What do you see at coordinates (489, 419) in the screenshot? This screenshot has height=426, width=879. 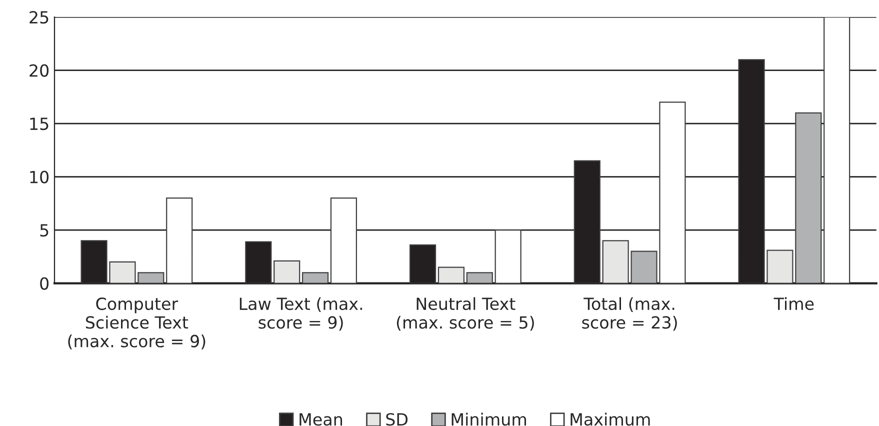 I see `legend-label: Minimum` at bounding box center [489, 419].